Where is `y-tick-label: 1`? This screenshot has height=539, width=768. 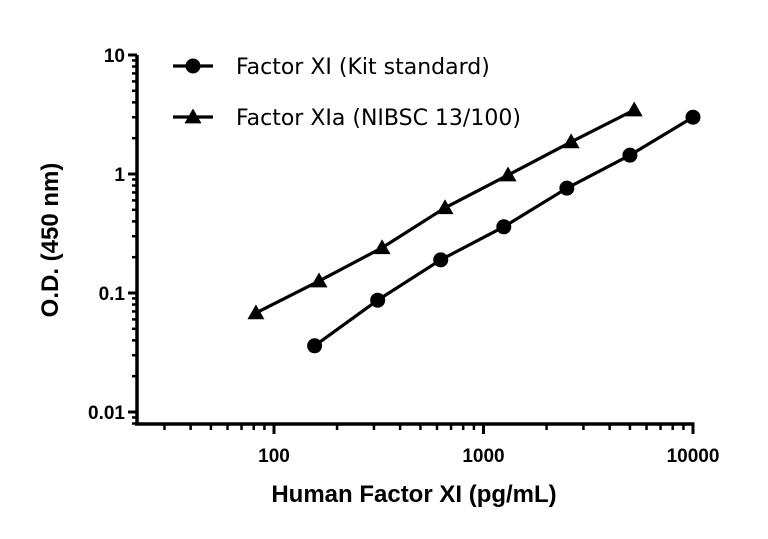
y-tick-label: 1 is located at coordinates (119, 175).